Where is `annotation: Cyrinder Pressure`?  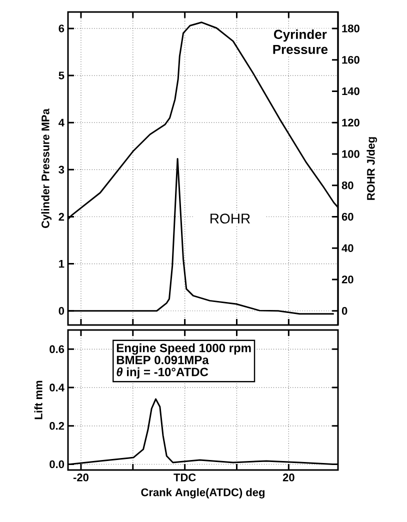 annotation: Cyrinder Pressure is located at coordinates (300, 41).